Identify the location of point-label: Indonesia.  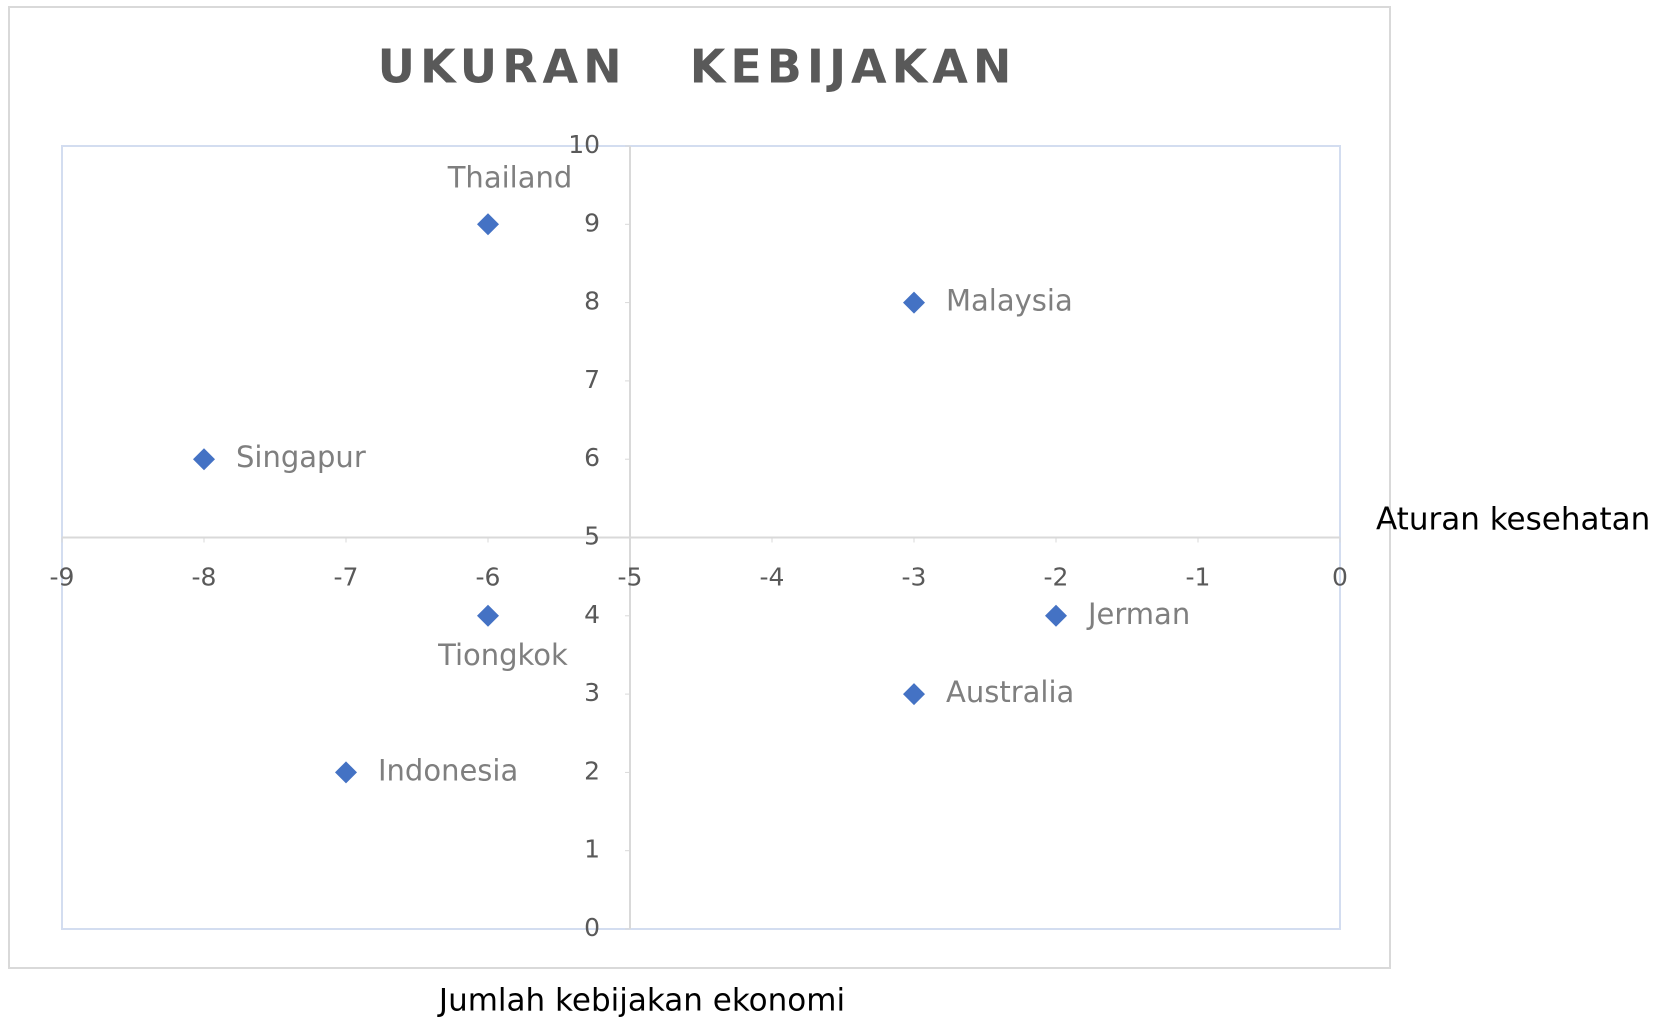
(448, 770).